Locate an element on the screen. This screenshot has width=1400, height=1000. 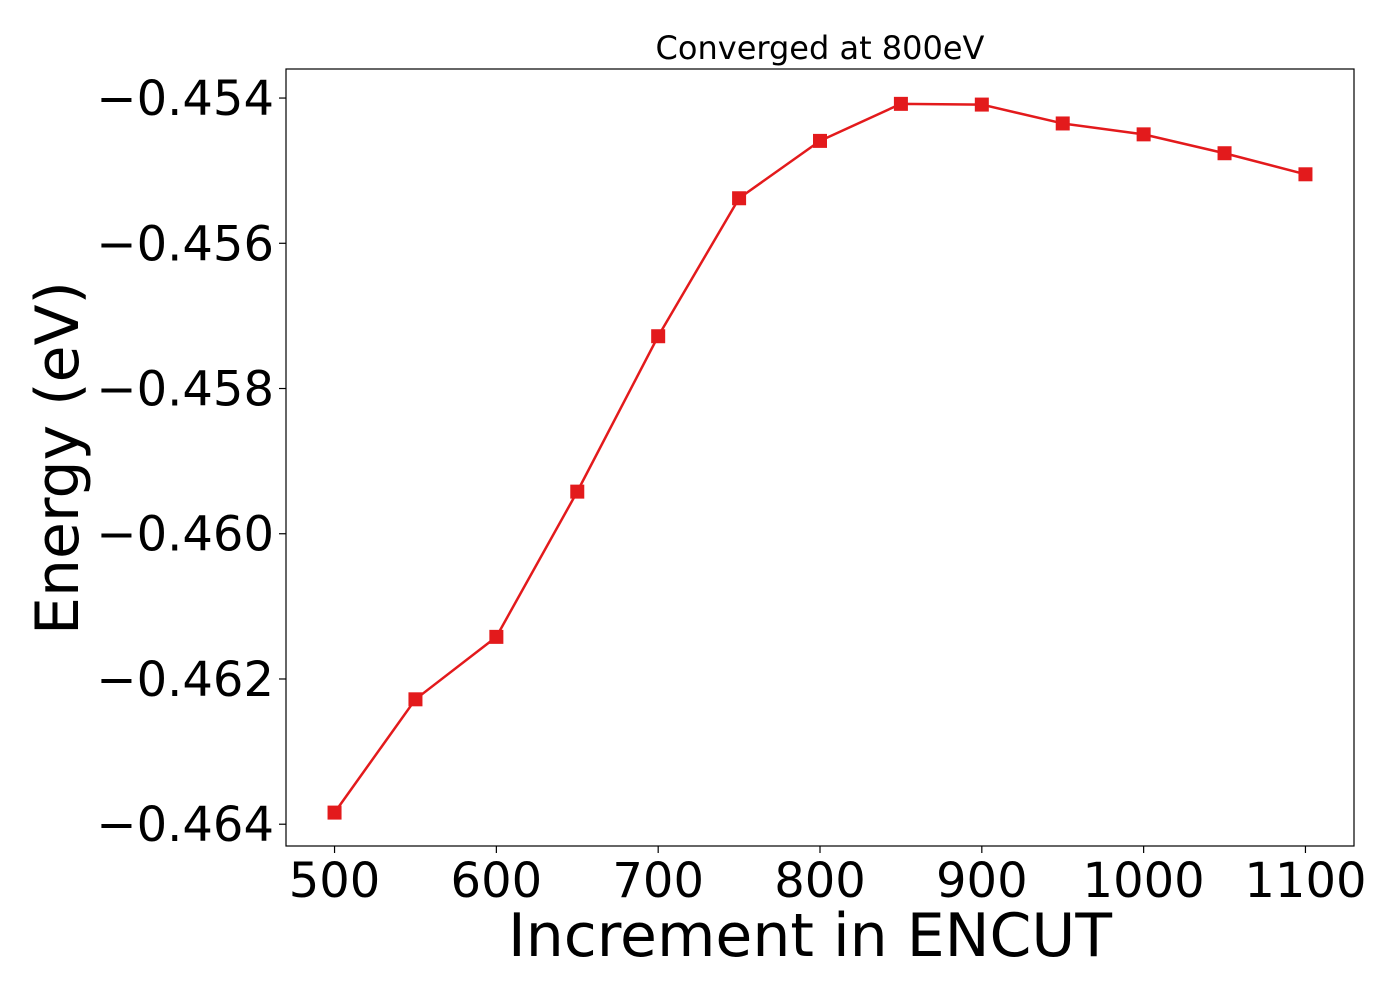
y-tick-label: −0.458 is located at coordinates (185, 390).